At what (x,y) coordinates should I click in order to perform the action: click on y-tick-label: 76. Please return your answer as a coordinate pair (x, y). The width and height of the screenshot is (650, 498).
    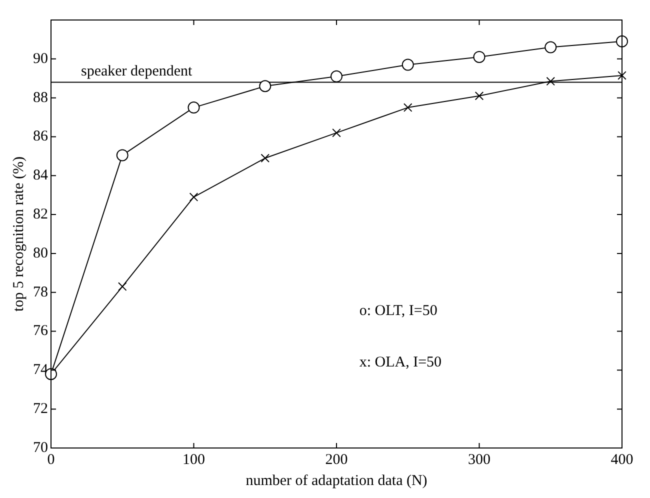
    Looking at the image, I should click on (40, 331).